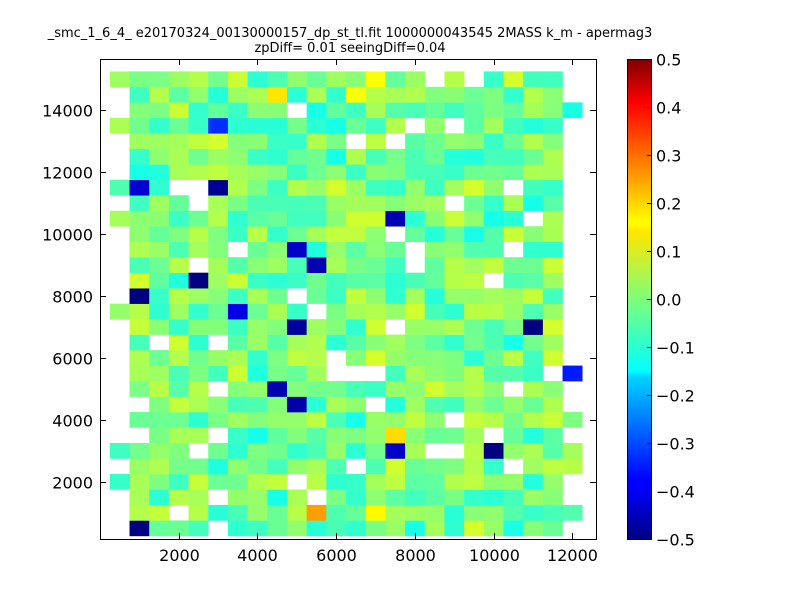 Image resolution: width=800 pixels, height=600 pixels. I want to click on x-tick-label: 10000, so click(494, 555).